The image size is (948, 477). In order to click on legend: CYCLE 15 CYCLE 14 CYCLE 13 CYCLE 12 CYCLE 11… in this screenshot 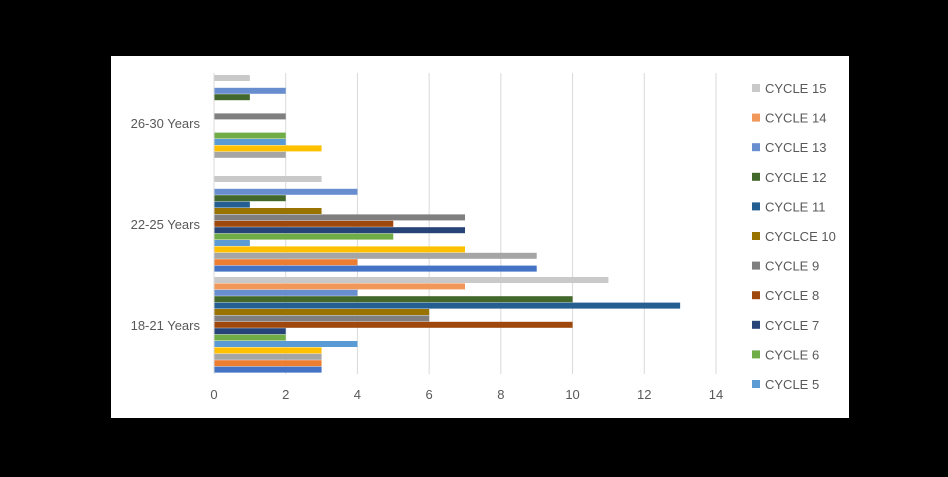, I will do `click(794, 236)`.